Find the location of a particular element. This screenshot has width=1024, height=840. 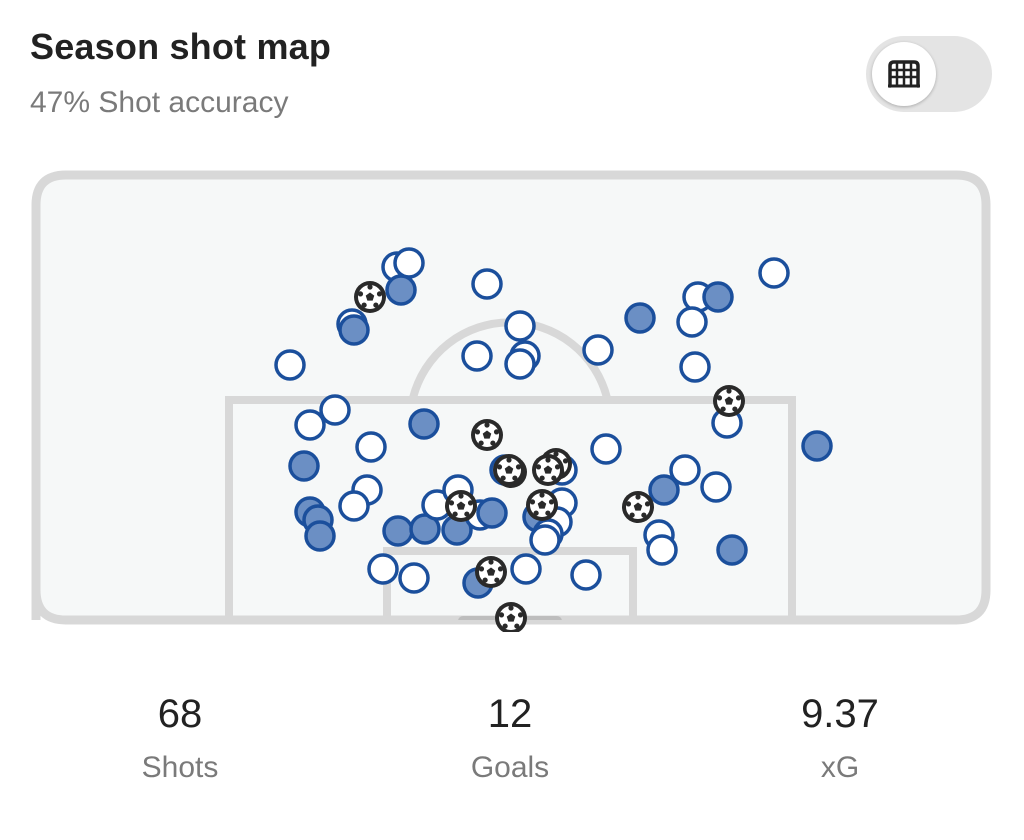

six-yard-box is located at coordinates (510, 583).